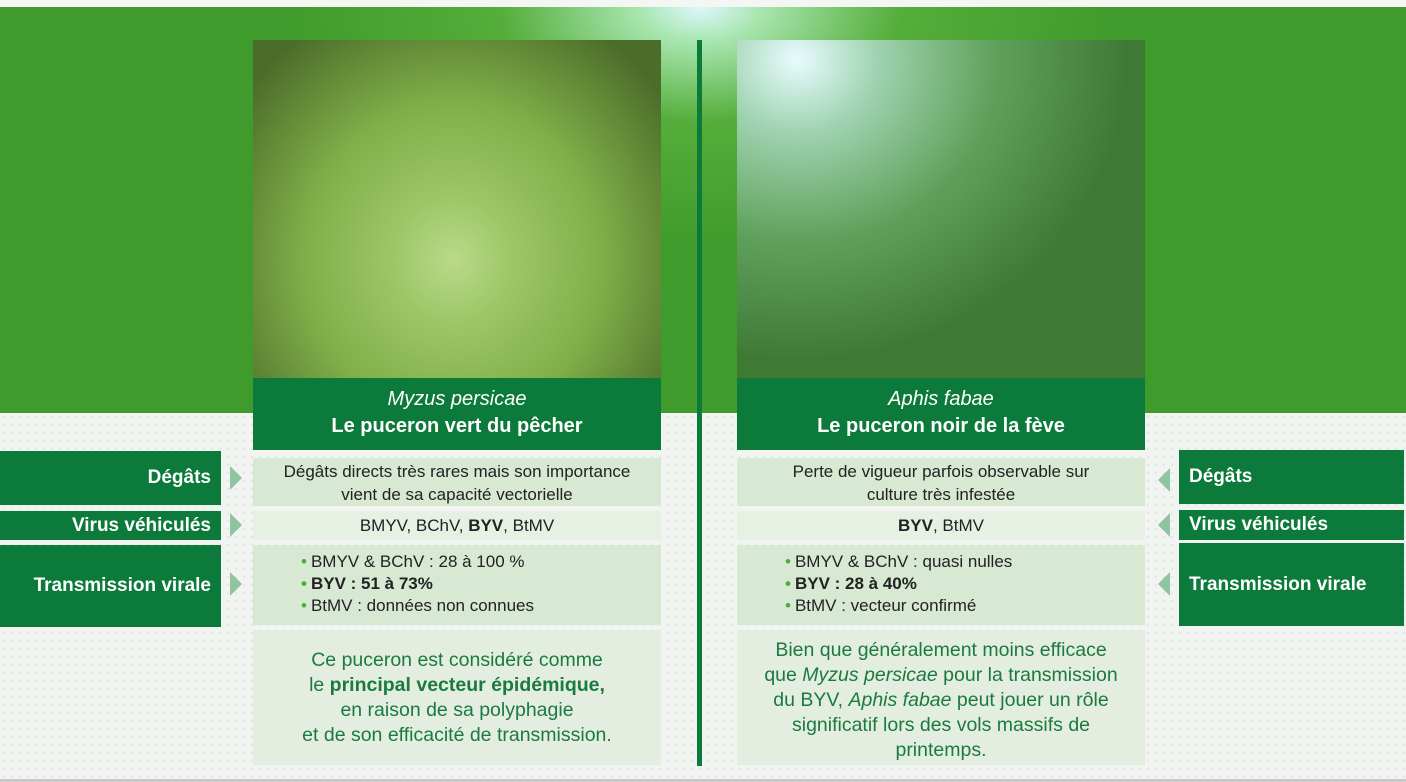  I want to click on list-item: • BYV : 28 à 40%, so click(851, 583).